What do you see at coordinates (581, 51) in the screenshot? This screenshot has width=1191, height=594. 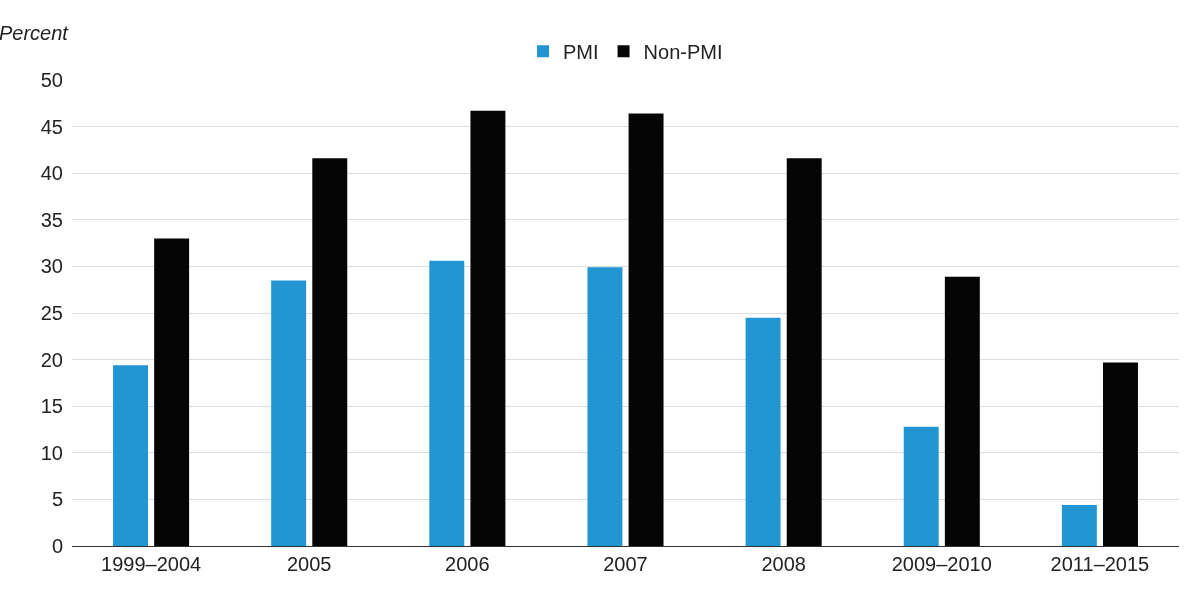 I see `legend-label: PMI` at bounding box center [581, 51].